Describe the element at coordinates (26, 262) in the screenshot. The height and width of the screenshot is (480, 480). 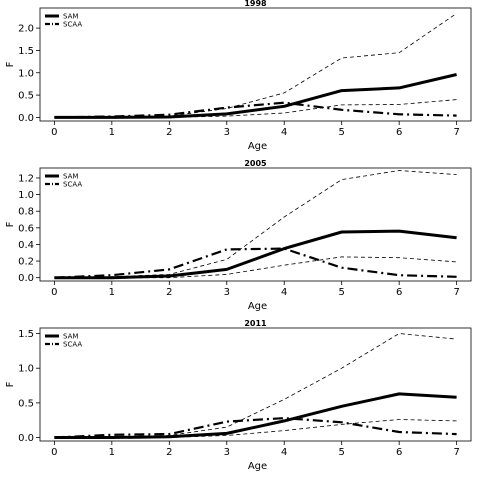
I see `y-tick-label: 0.2` at that location.